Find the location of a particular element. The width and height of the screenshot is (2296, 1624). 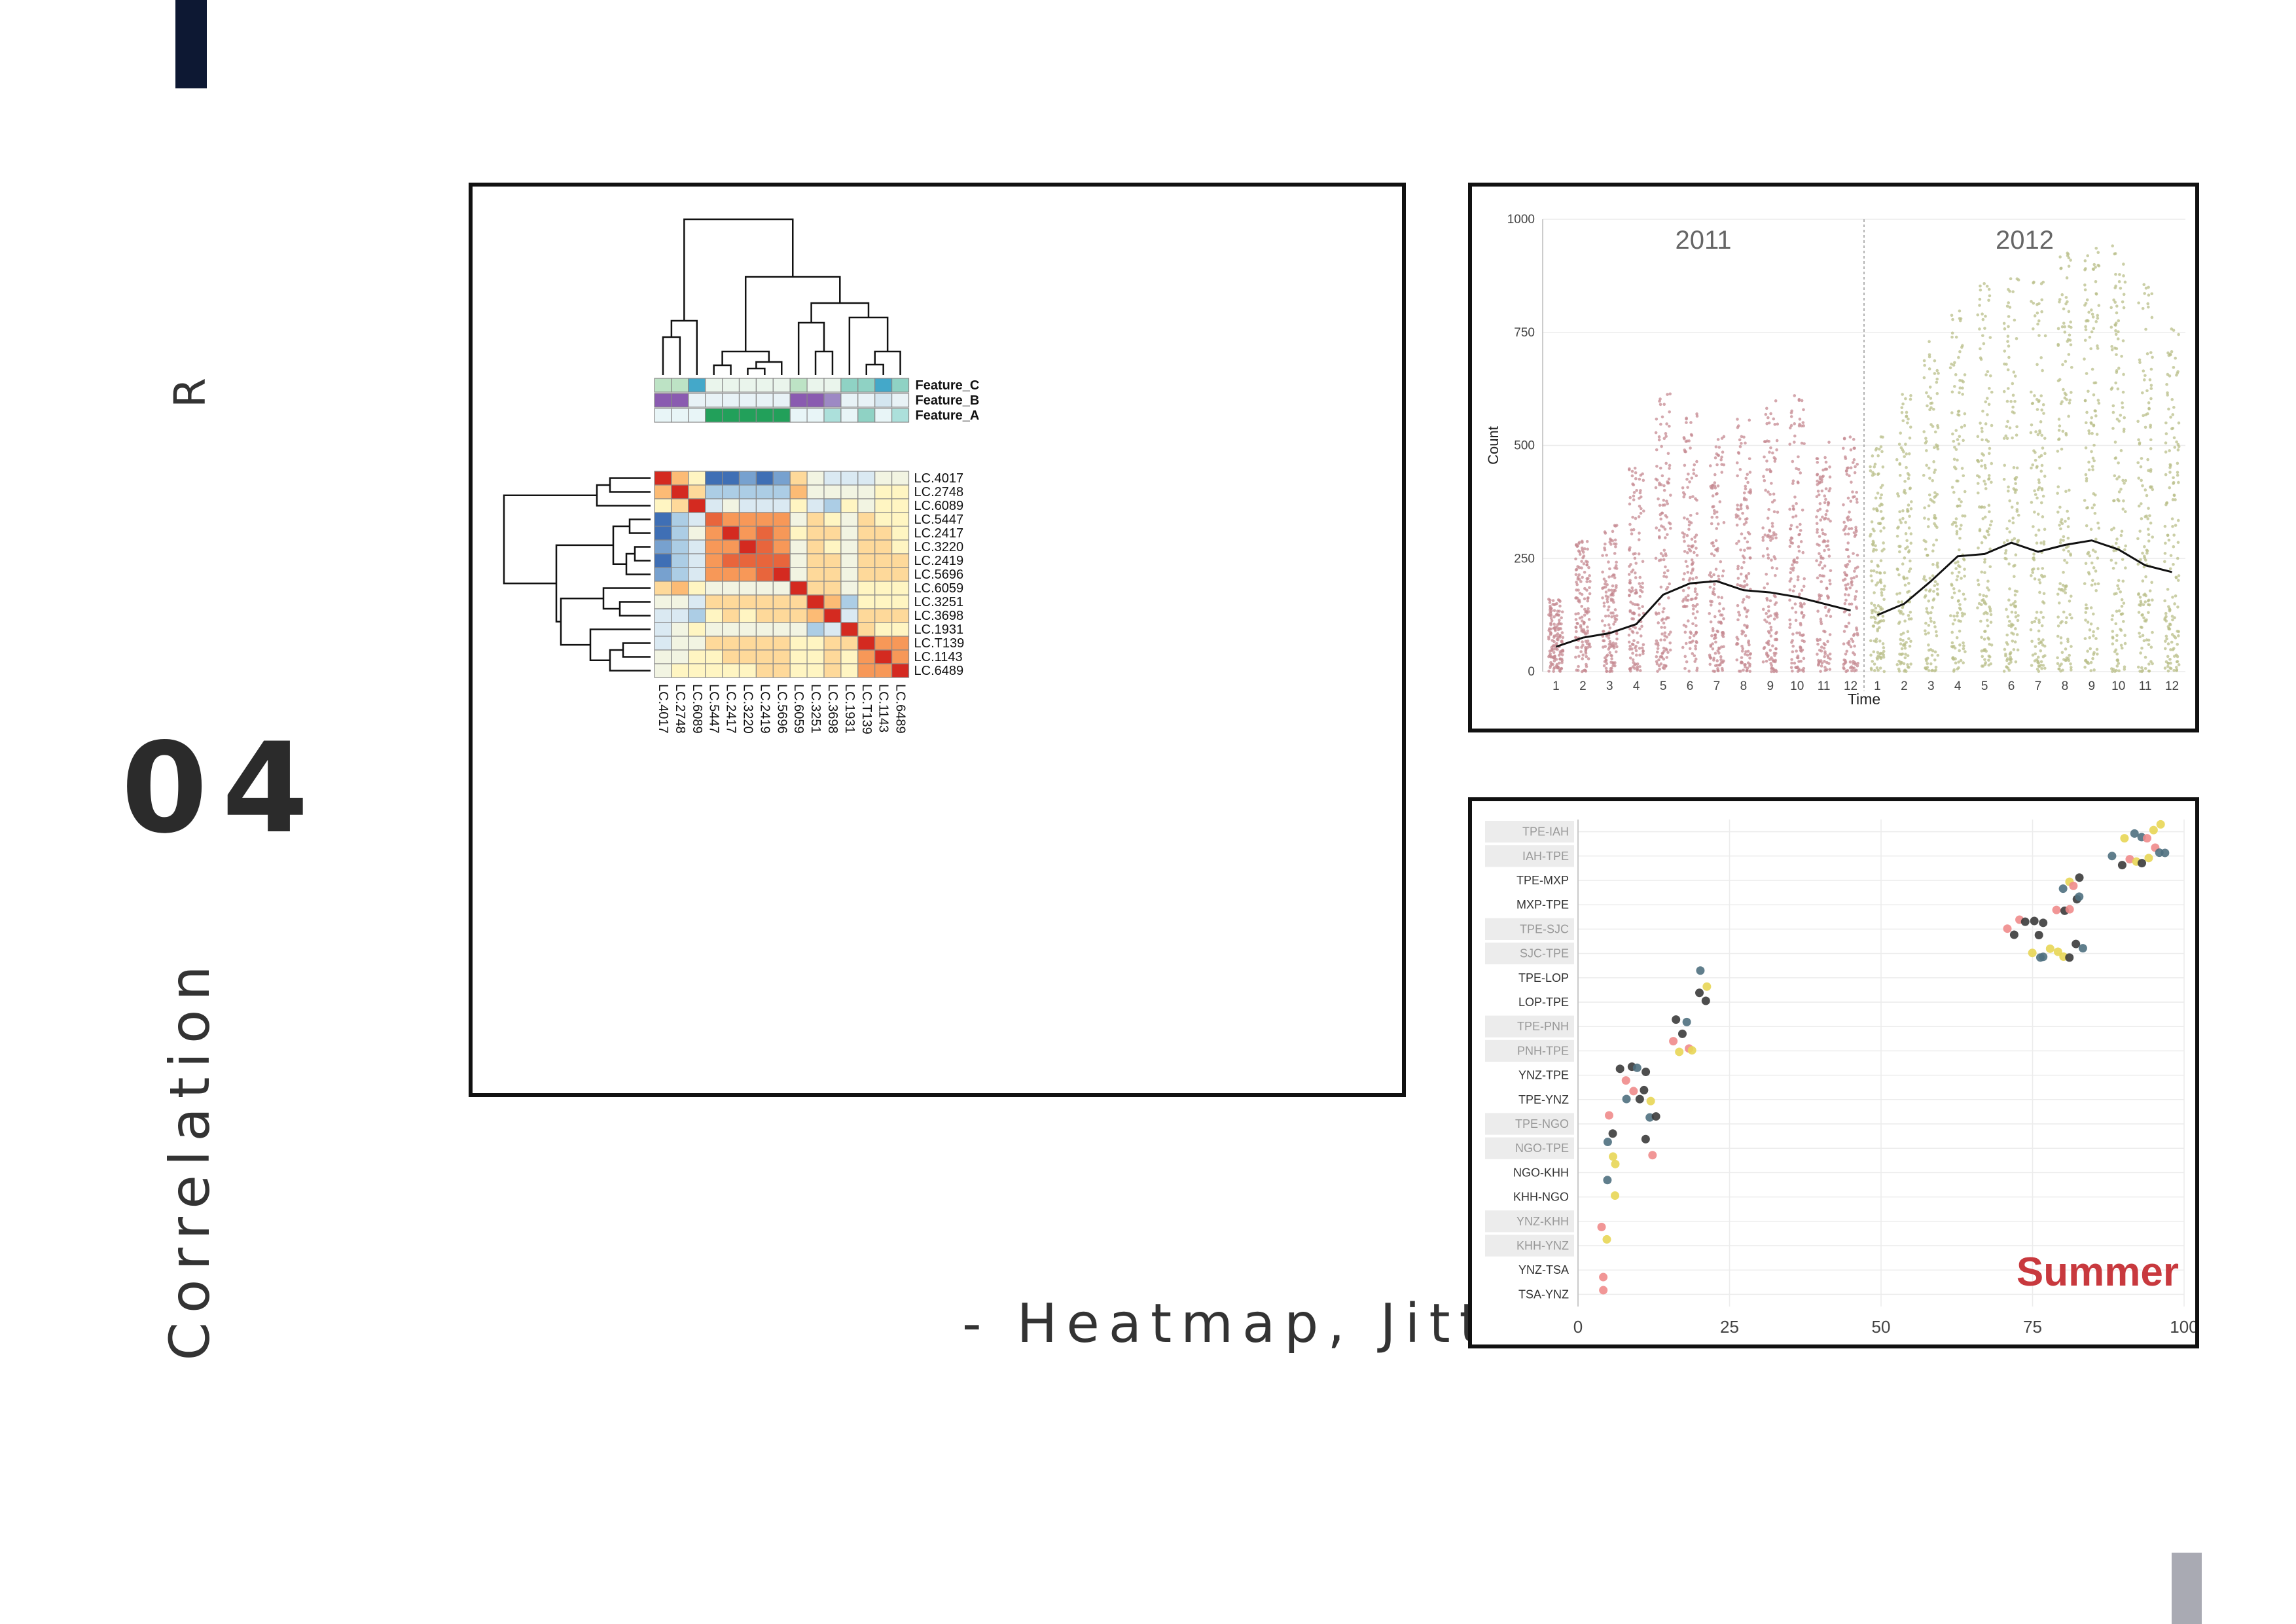

category-shade is located at coordinates (1529, 832).